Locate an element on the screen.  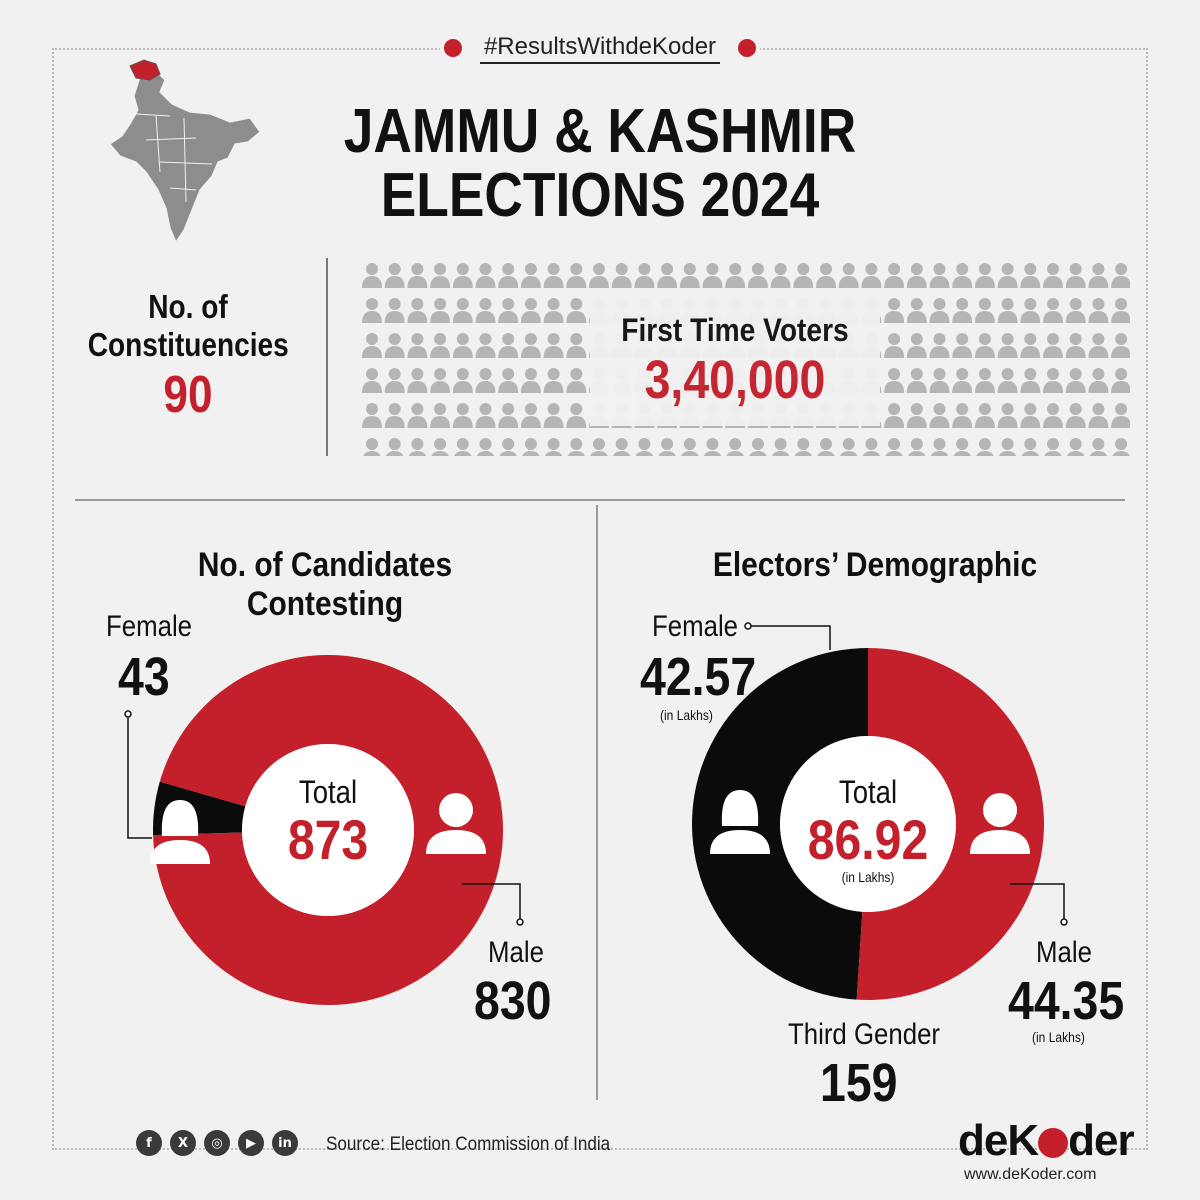
constituencies-label-1: No. of is located at coordinates (188, 306).